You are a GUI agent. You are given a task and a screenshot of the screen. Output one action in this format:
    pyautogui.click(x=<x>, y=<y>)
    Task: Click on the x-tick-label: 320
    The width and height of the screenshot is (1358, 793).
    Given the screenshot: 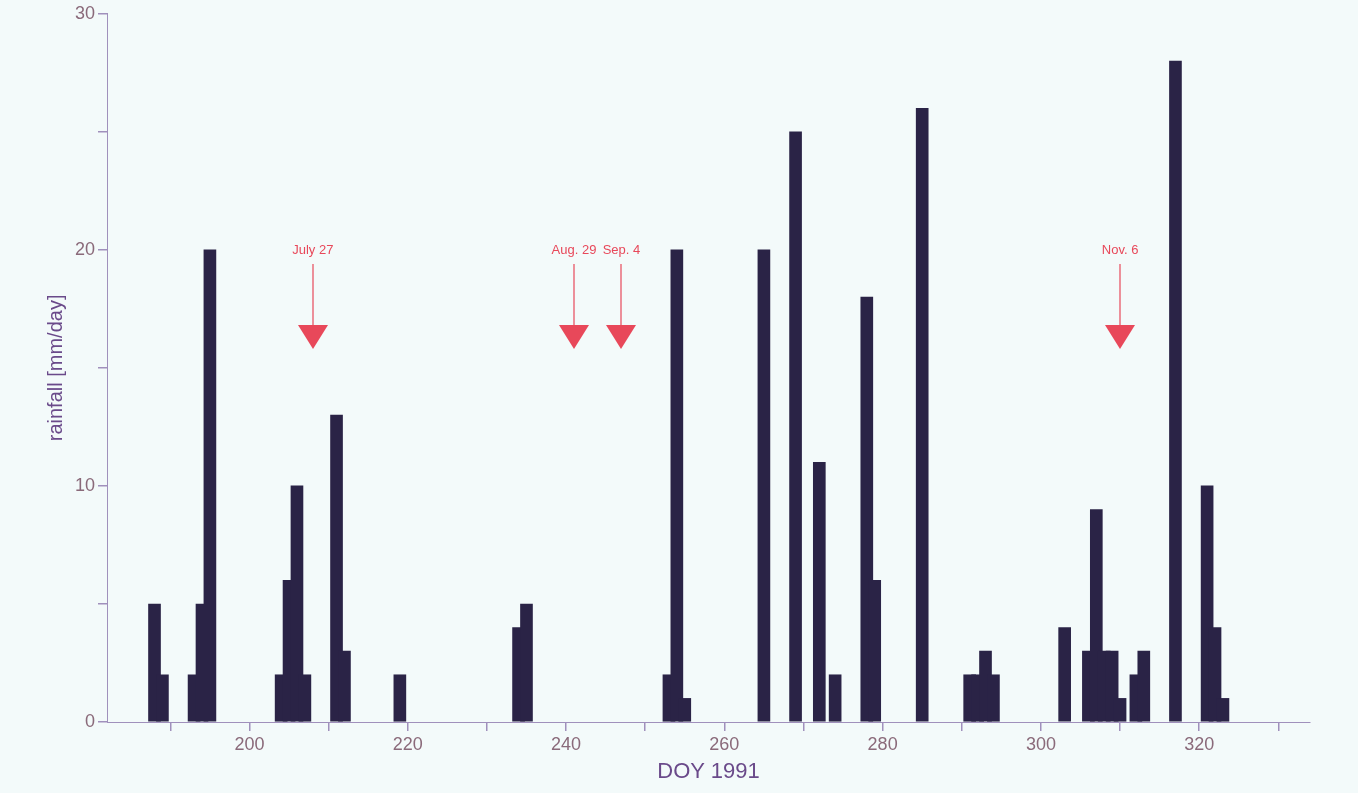 What is the action you would take?
    pyautogui.click(x=1199, y=743)
    